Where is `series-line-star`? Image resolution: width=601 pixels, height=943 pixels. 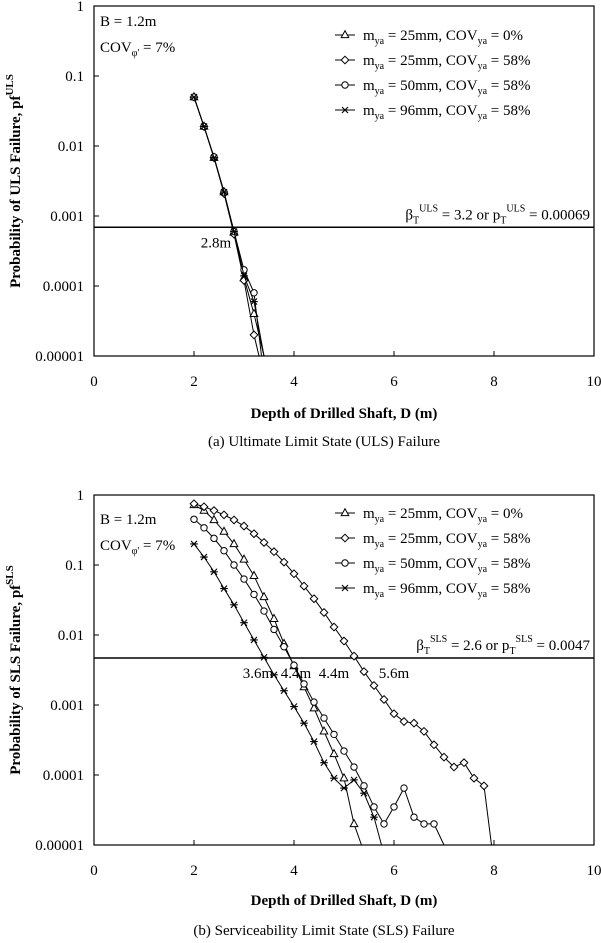
series-line-star is located at coordinates (286, 693).